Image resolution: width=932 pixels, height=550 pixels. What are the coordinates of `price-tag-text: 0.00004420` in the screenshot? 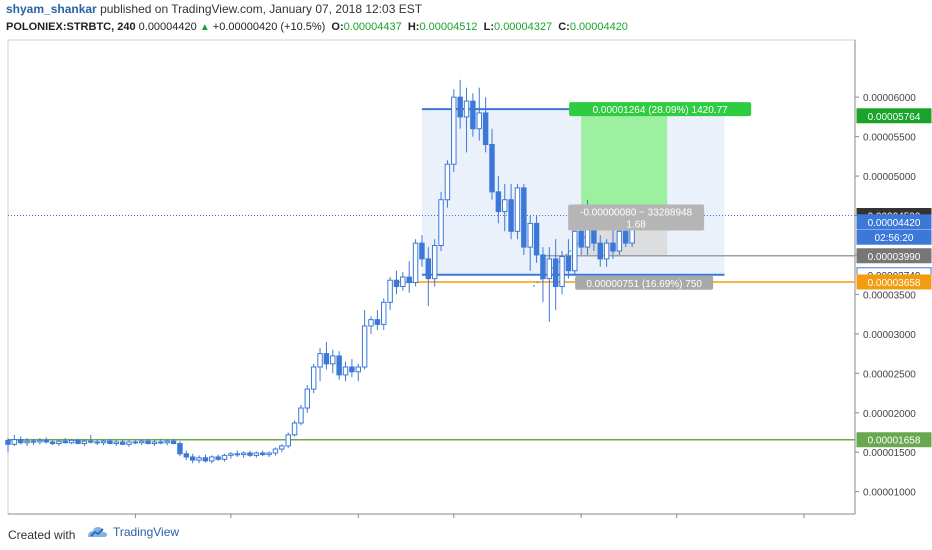 It's located at (894, 223).